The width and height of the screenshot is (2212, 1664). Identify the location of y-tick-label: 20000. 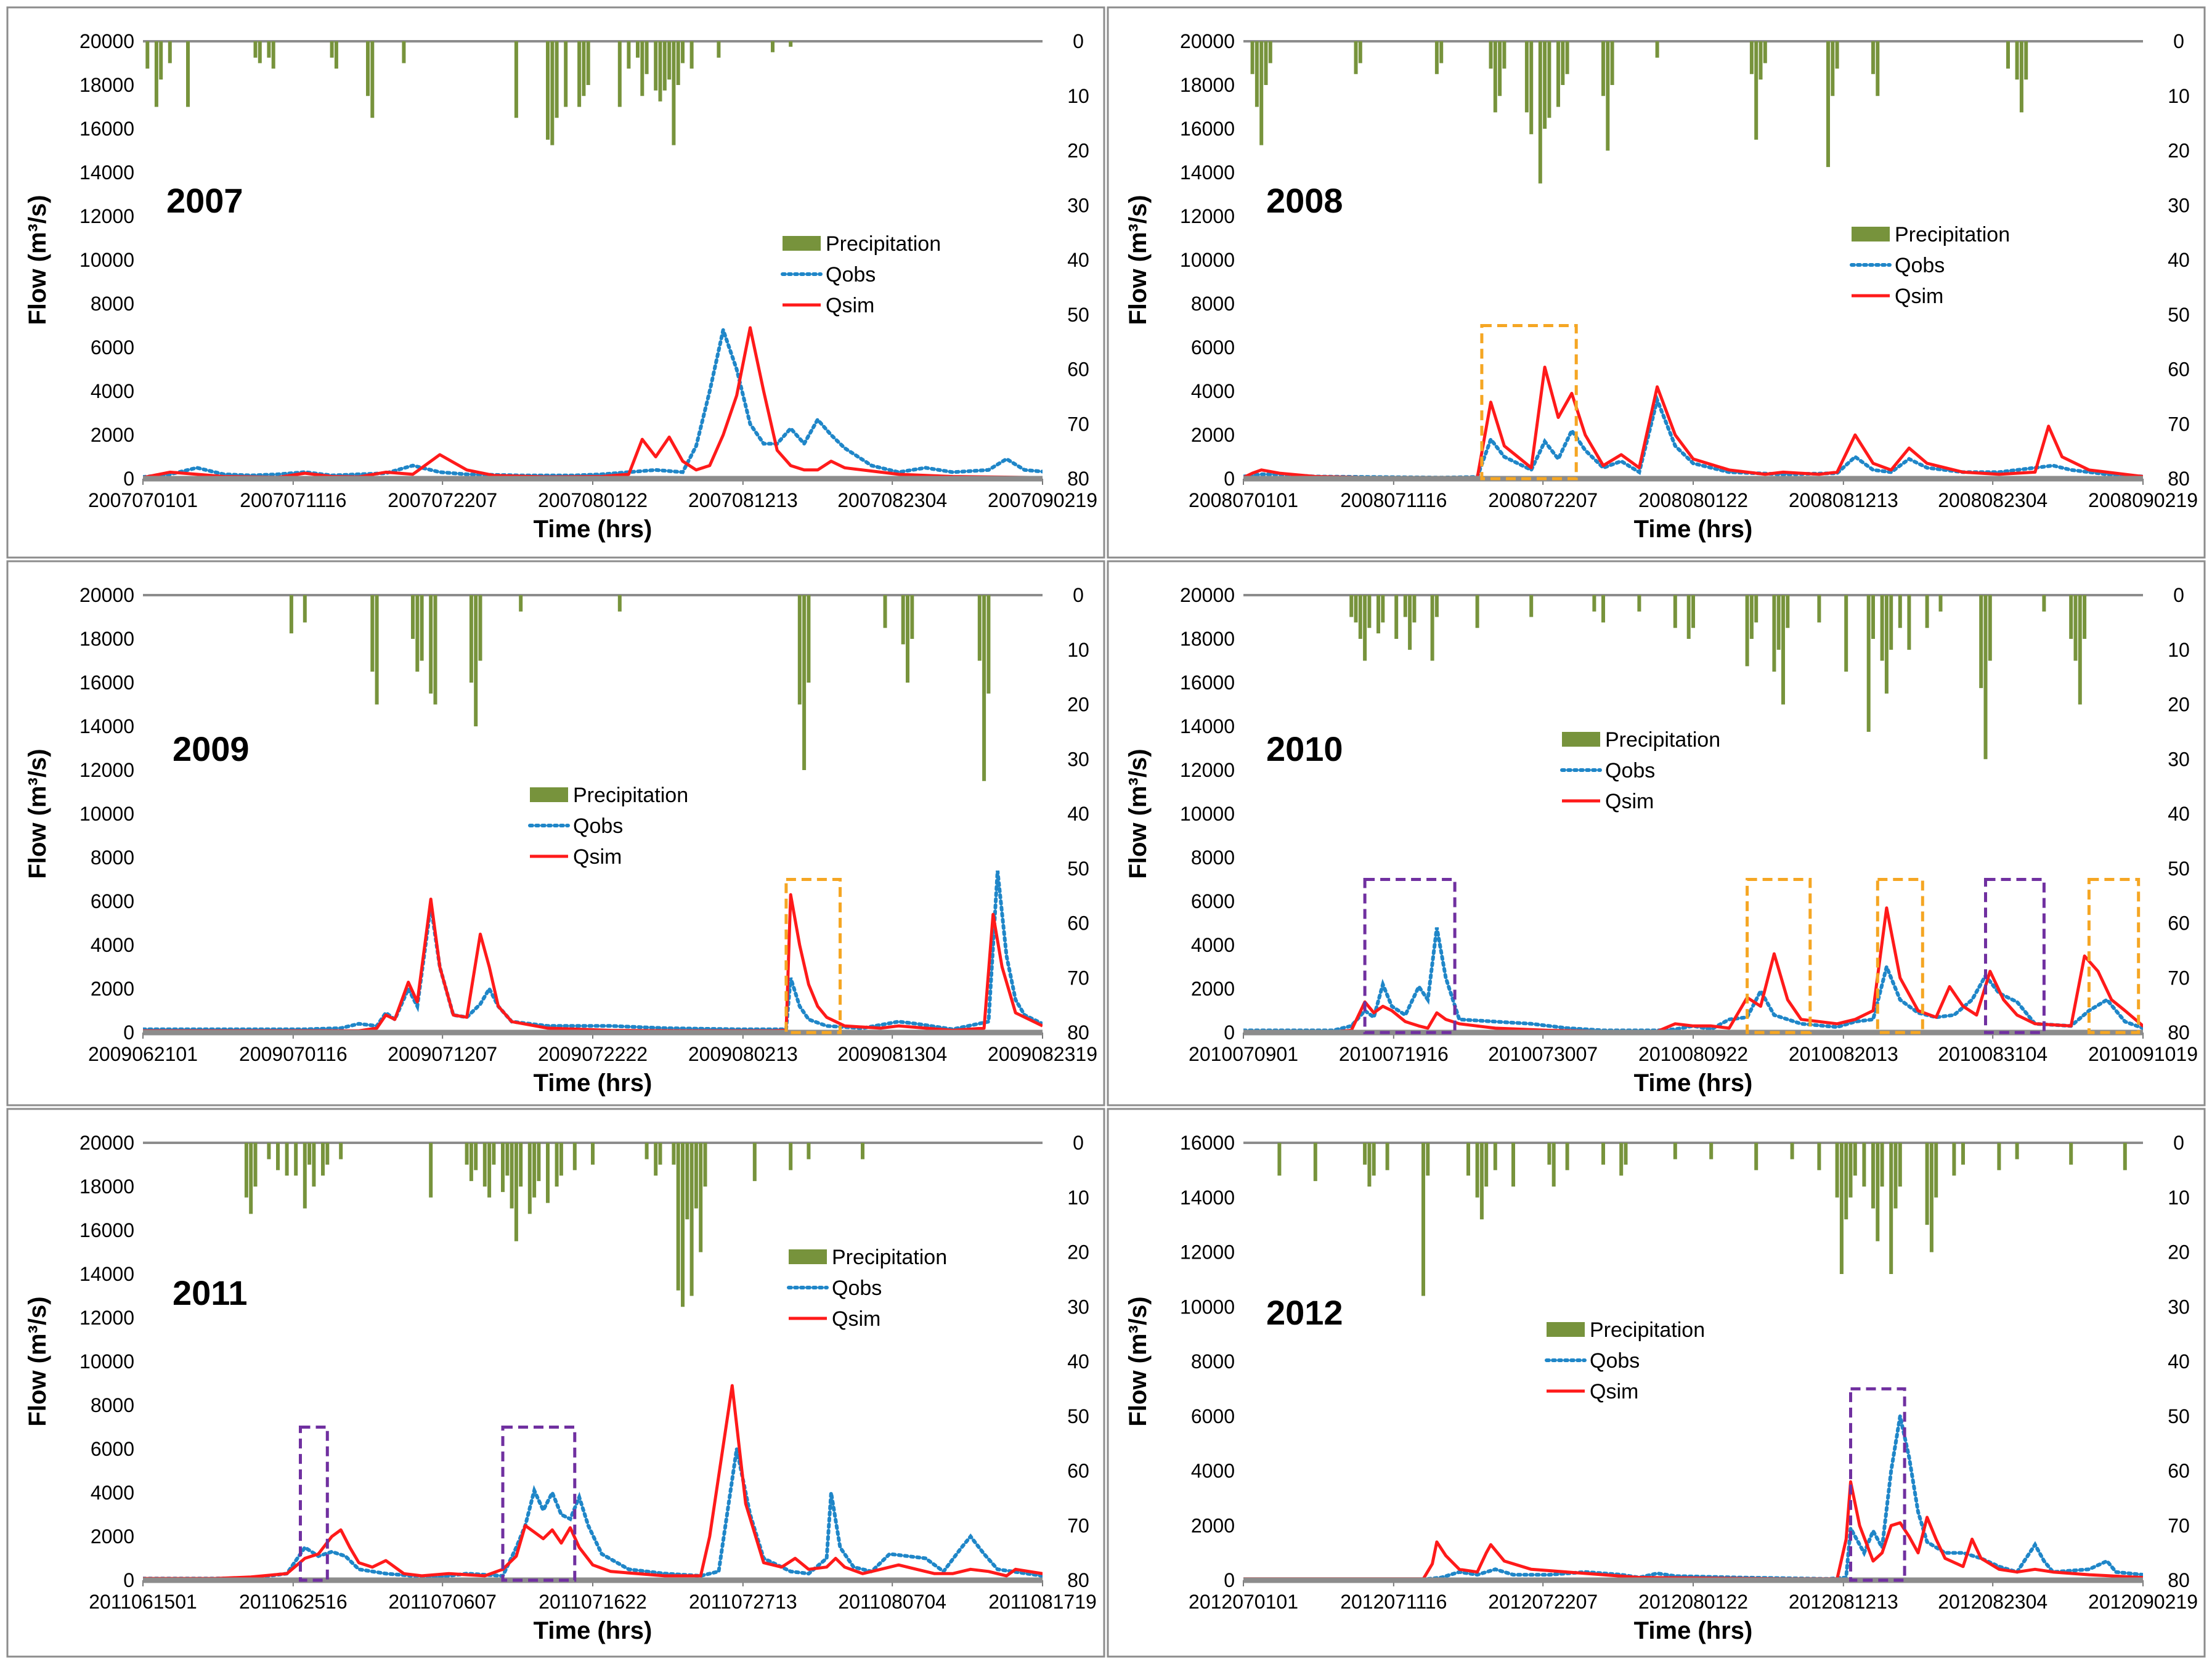
(106, 595).